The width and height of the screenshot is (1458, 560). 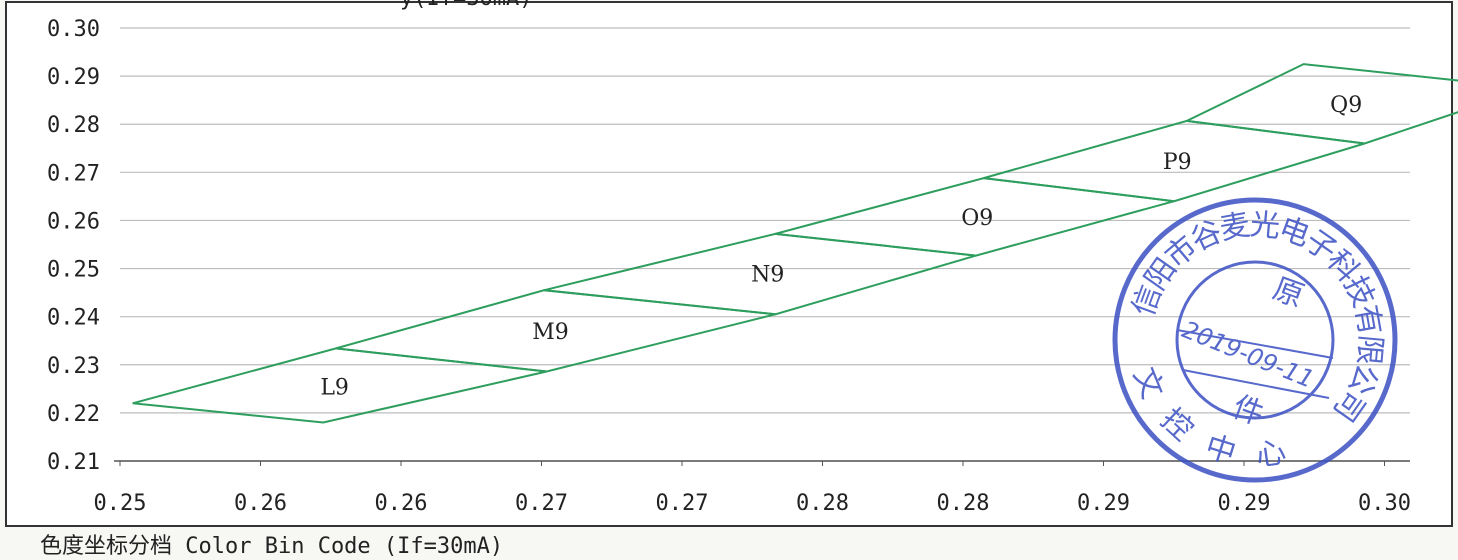 I want to click on y-tick-label: 0.25, so click(x=73, y=270).